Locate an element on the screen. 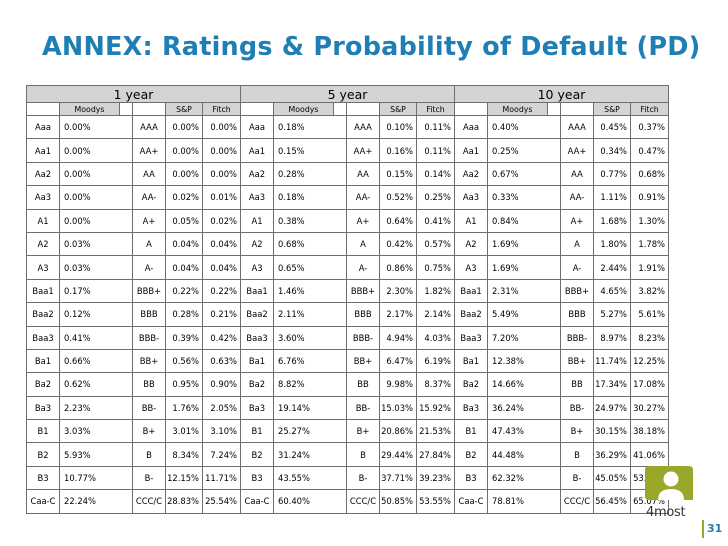 This screenshot has width=728, height=546. moodys-pd: 12.38% is located at coordinates (524, 361).